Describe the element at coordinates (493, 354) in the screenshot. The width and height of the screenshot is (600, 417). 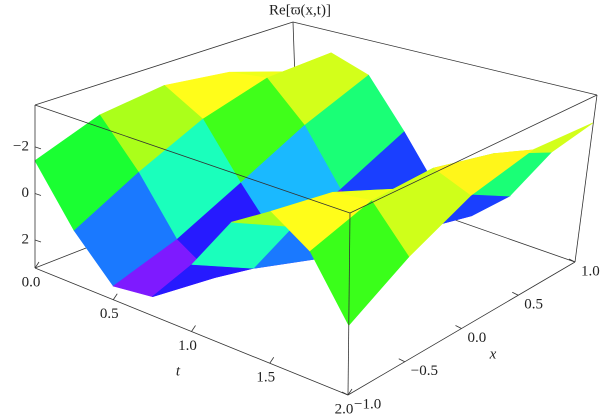
I see `x-axis-title: x` at that location.